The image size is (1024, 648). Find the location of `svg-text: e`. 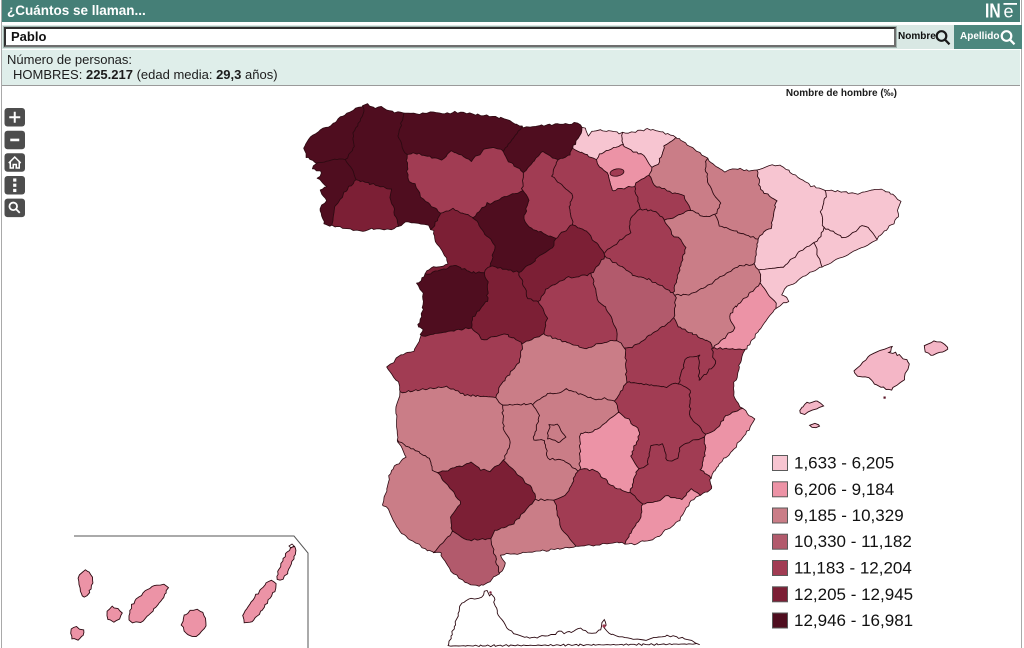

svg-text: e is located at coordinates (1009, 12).